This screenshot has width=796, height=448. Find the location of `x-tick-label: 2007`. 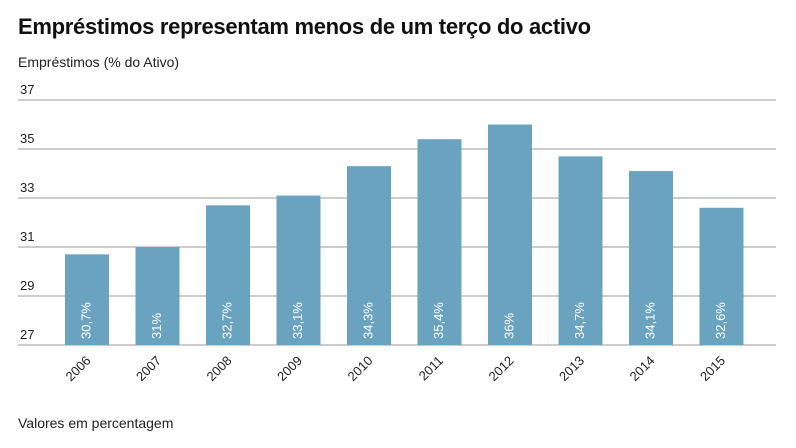

x-tick-label: 2007 is located at coordinates (148, 368).